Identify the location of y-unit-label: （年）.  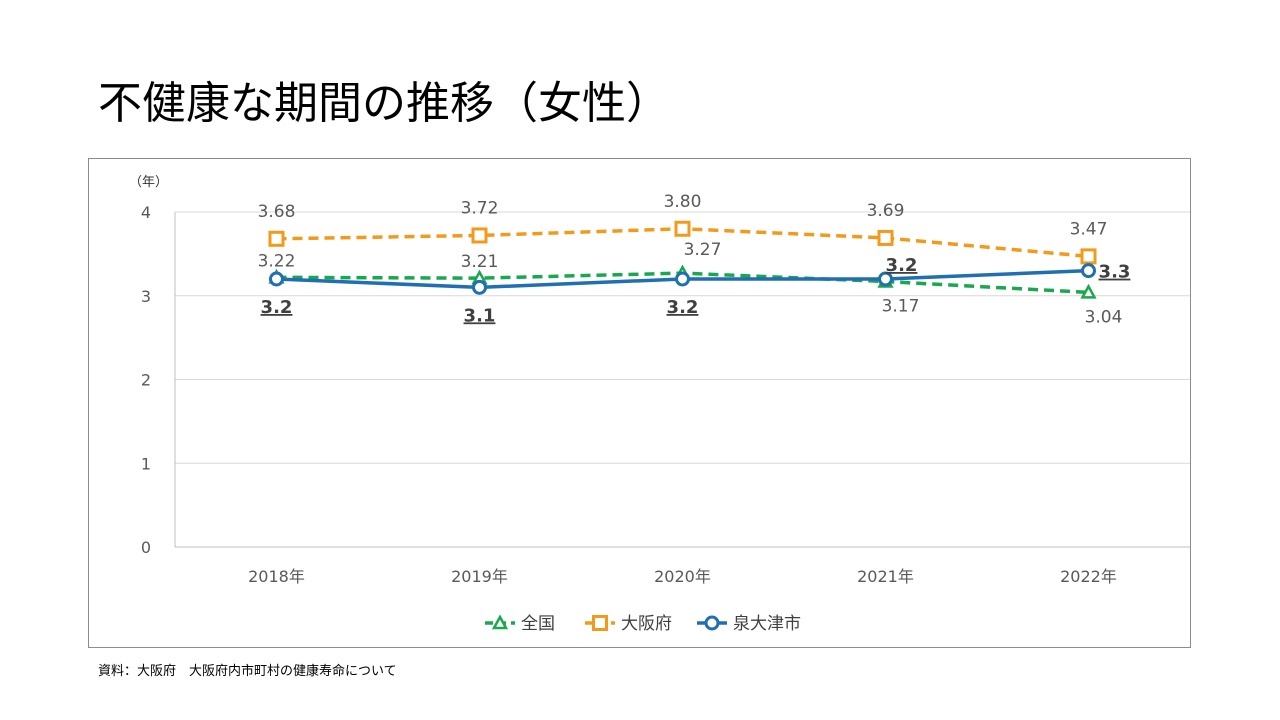
(148, 182).